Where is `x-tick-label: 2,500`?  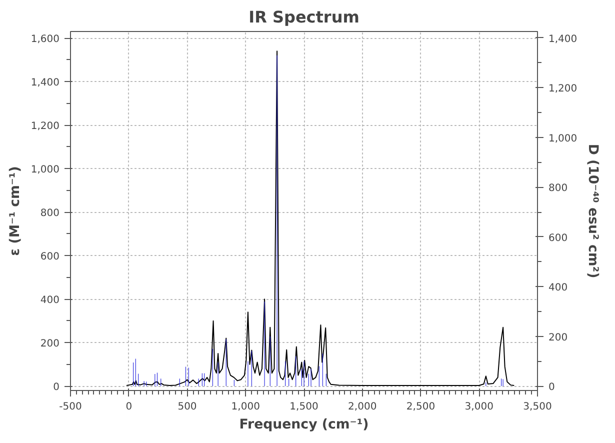
x-tick-label: 2,500 is located at coordinates (421, 407).